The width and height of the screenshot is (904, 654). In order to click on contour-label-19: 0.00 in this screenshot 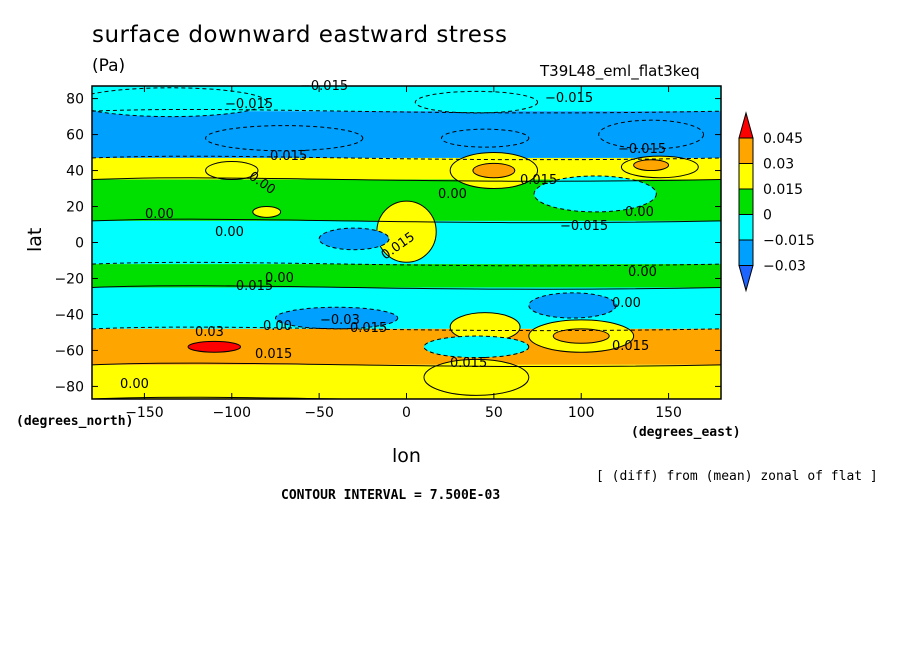, I will do `click(626, 303)`.